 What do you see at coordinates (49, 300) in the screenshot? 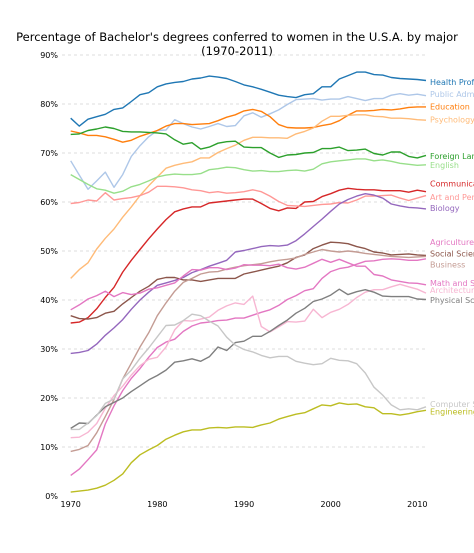
I see `y-tick-label: 40%` at bounding box center [49, 300].